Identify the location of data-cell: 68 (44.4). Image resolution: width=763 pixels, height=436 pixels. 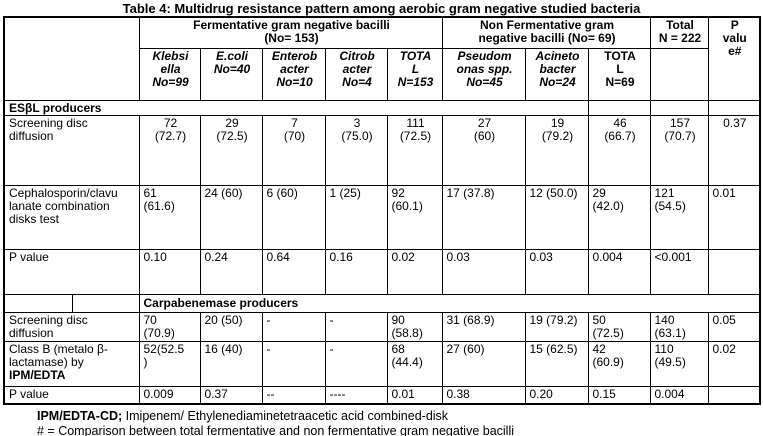
(414, 364).